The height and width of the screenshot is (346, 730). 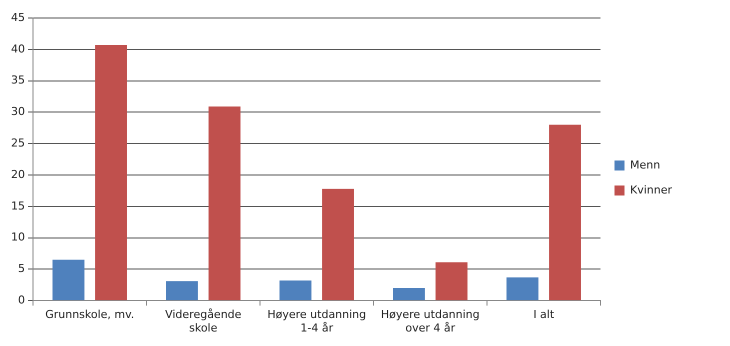 What do you see at coordinates (316, 321) in the screenshot?
I see `x-tick-label: Høyere utdanning 1-4 år` at bounding box center [316, 321].